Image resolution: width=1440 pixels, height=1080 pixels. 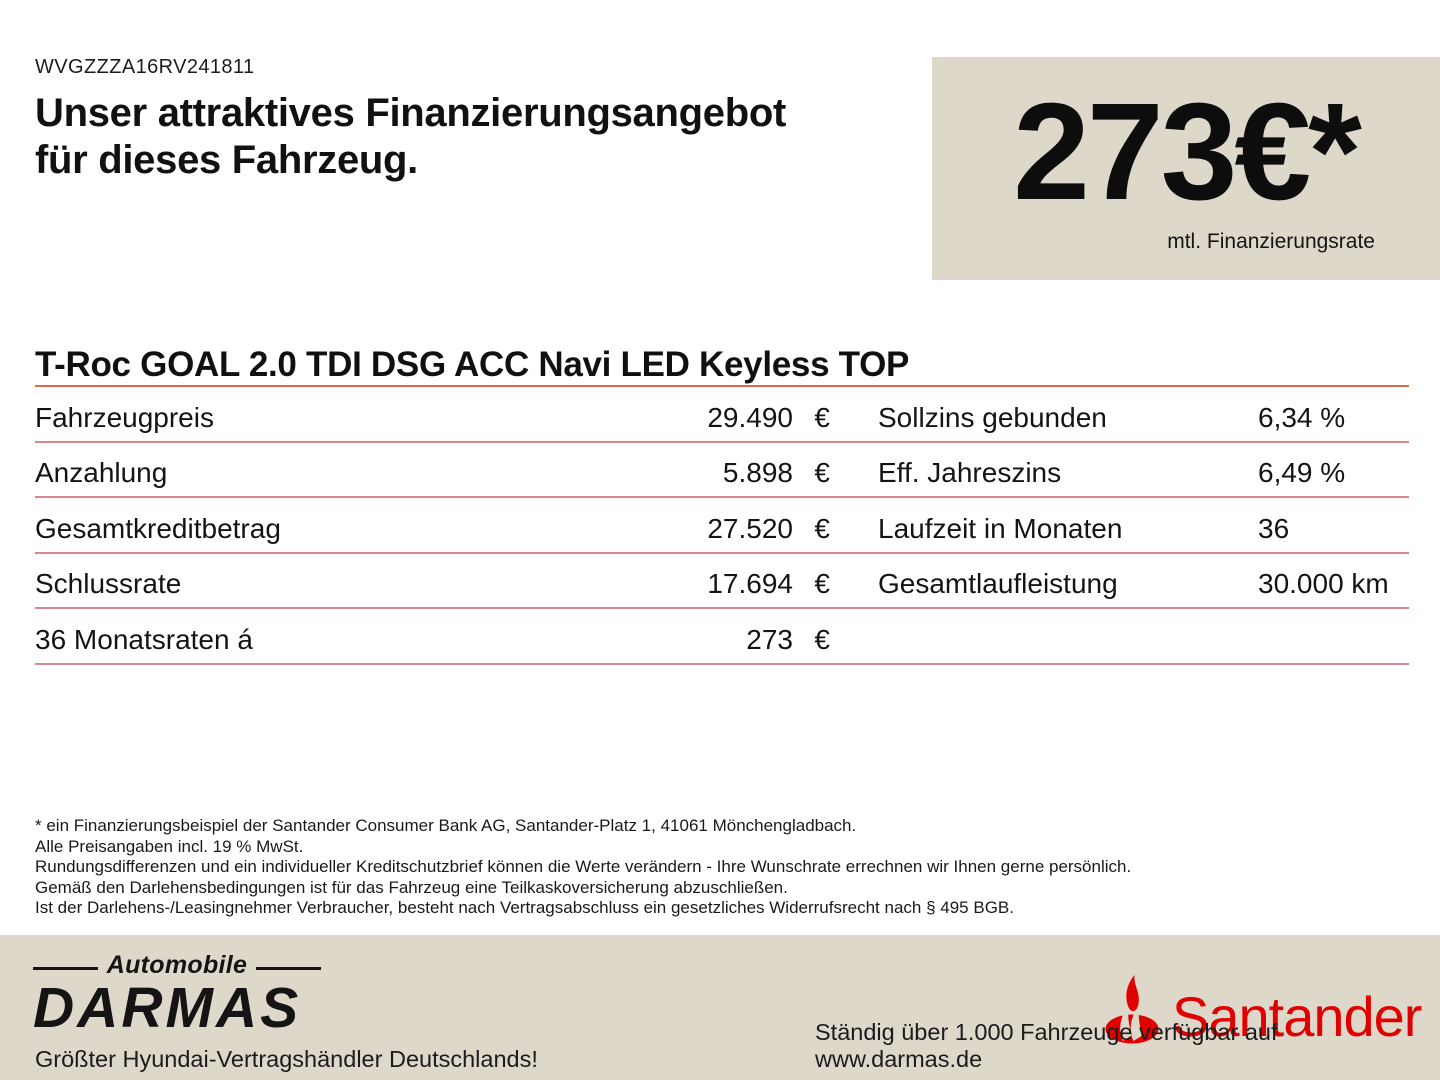 I want to click on row-right-cell: Laufzeit in Monaten 36, so click(x=1143, y=529).